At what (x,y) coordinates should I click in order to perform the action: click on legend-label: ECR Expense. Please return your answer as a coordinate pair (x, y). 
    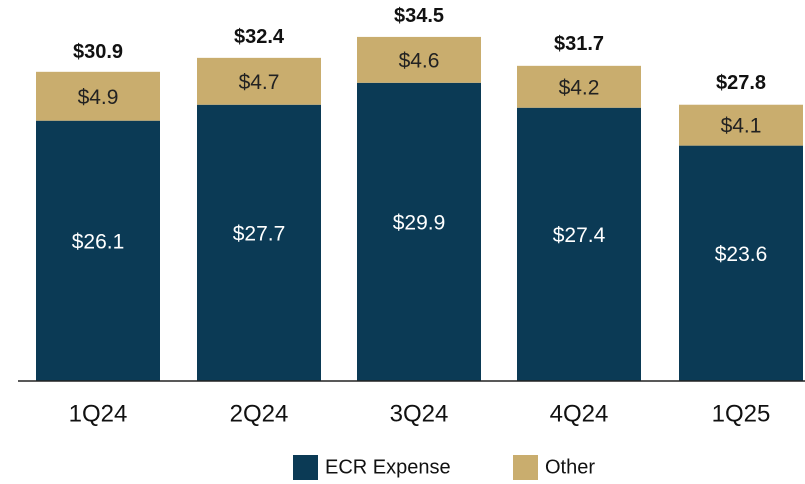
    Looking at the image, I should click on (388, 467).